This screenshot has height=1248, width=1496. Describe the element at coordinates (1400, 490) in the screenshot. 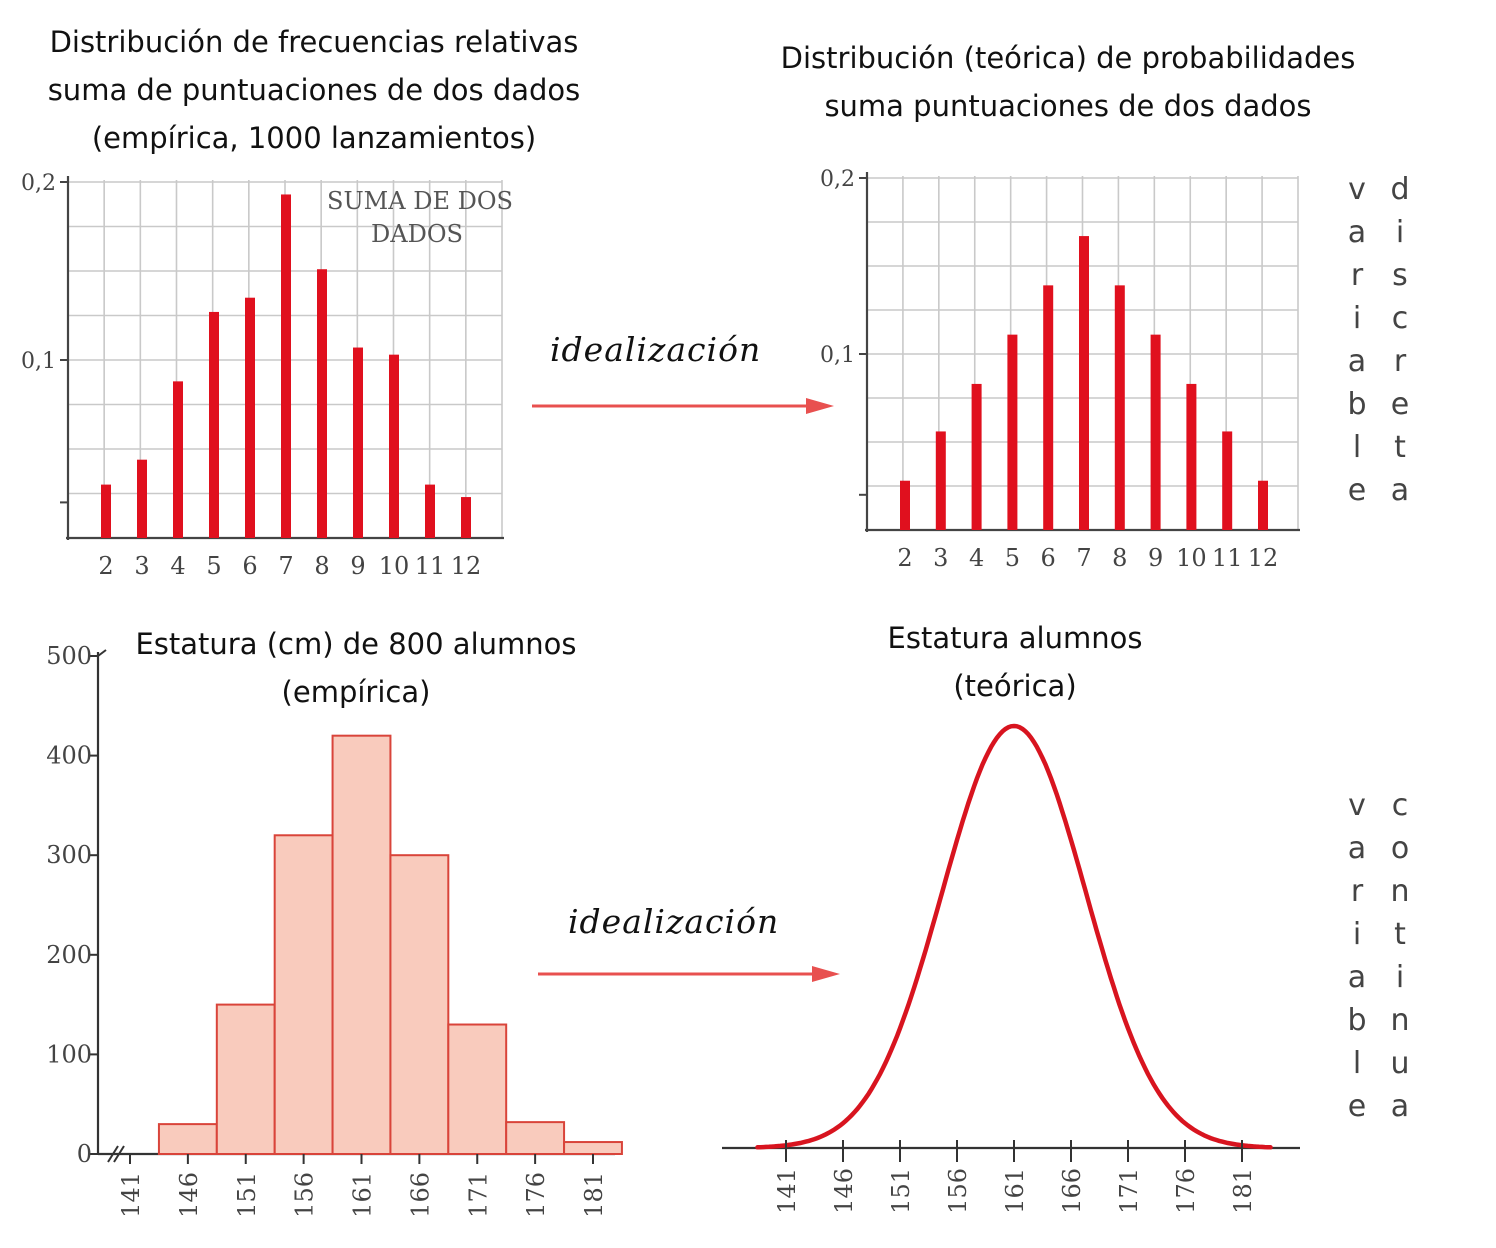

I see `discreta-letter: a` at that location.